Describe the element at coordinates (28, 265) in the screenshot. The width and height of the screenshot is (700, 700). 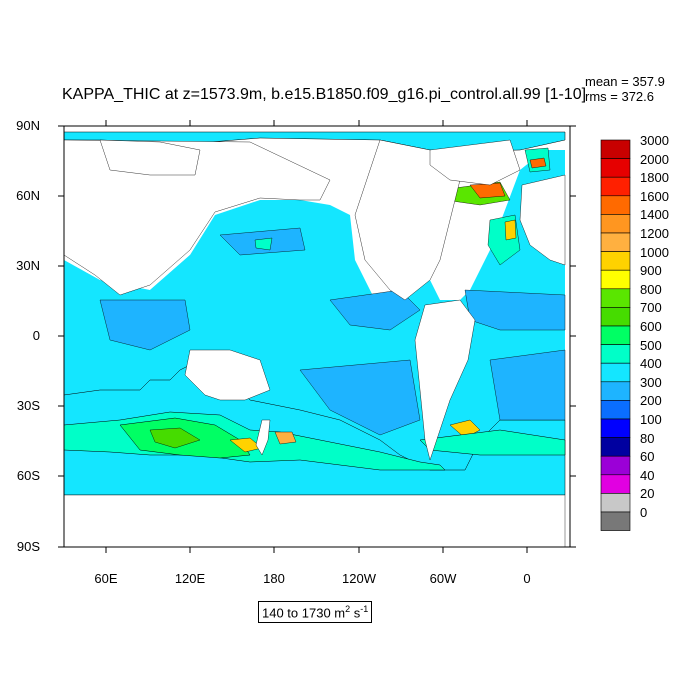
I see `lat-label-30n: 30N` at that location.